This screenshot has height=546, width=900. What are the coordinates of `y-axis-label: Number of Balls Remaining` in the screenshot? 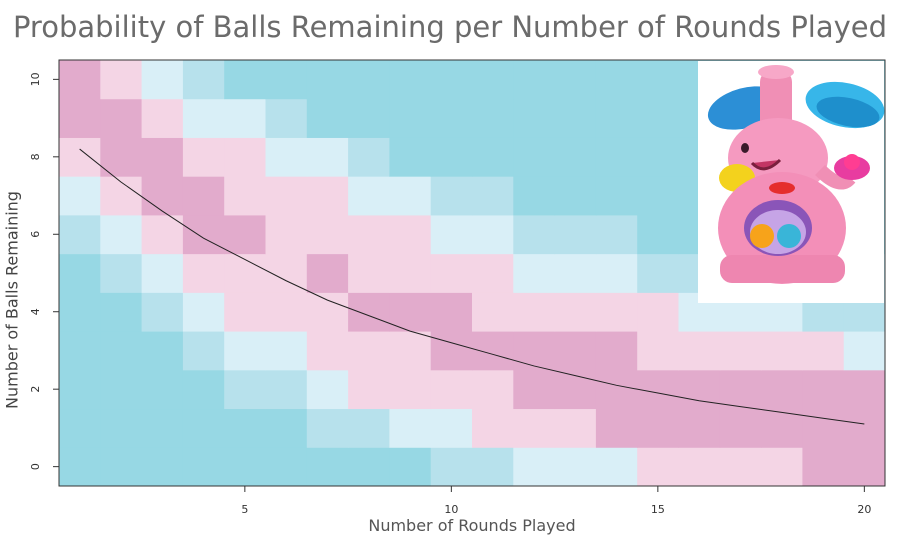 It's located at (12, 300).